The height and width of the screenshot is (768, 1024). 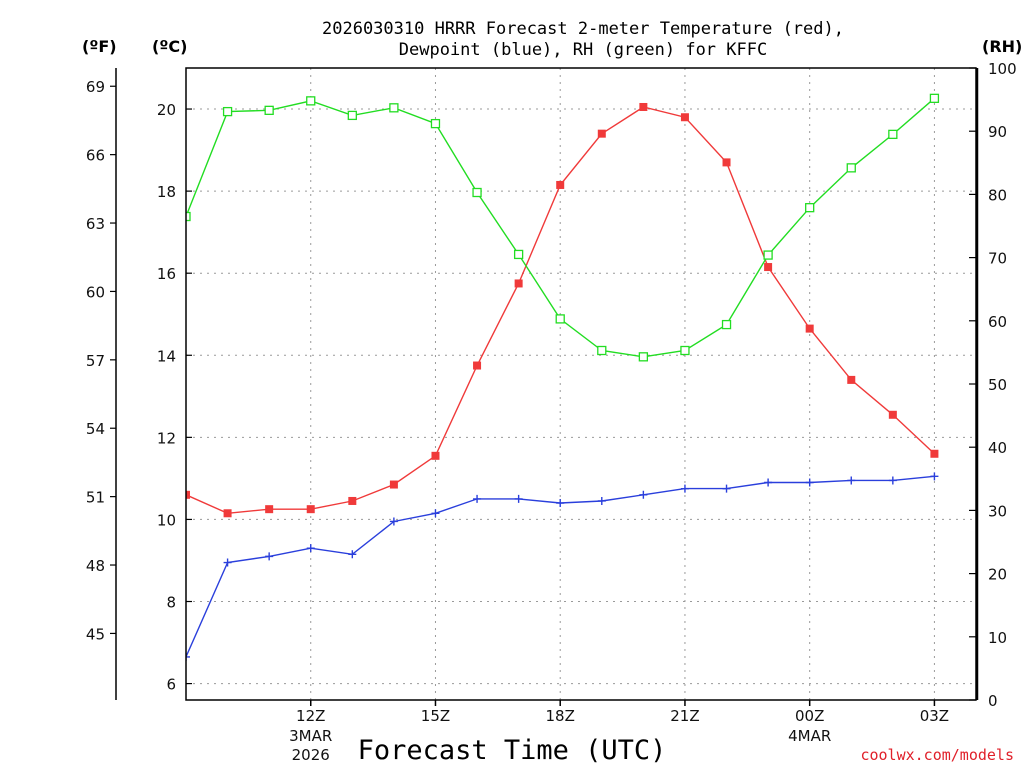 What do you see at coordinates (560, 716) in the screenshot?
I see `x-tick-label: 18Z` at bounding box center [560, 716].